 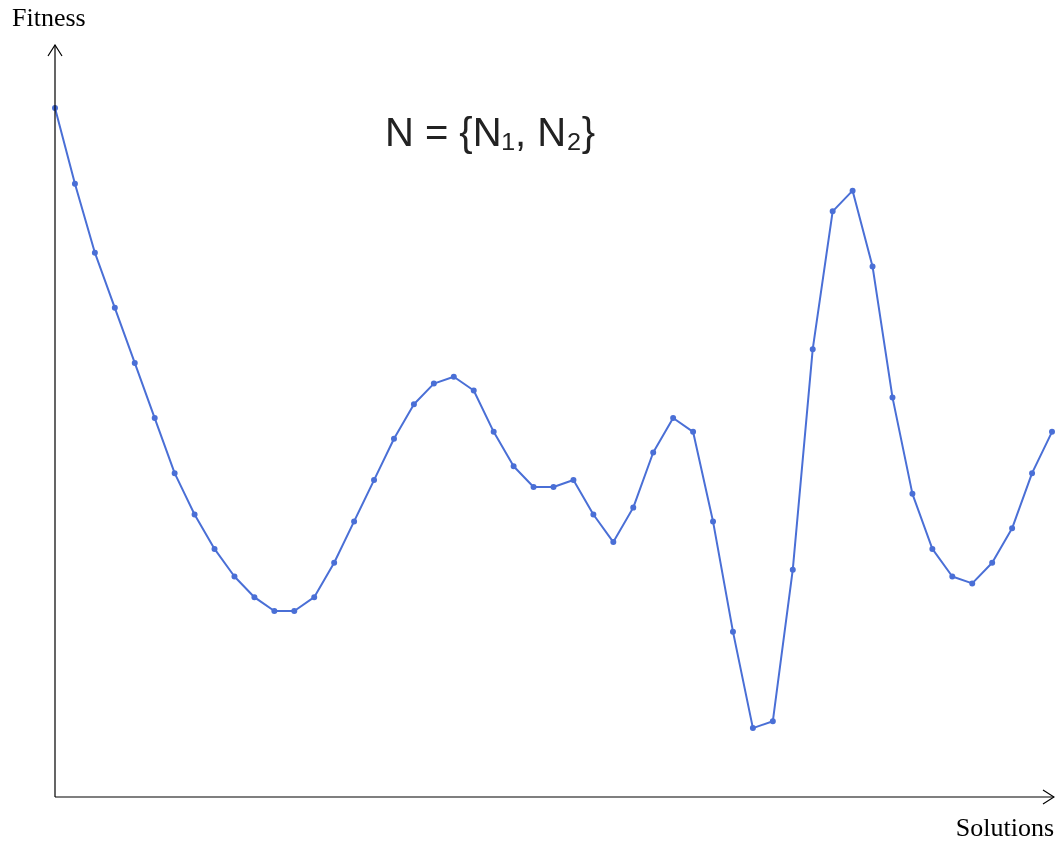 What do you see at coordinates (49, 17) in the screenshot?
I see `y-axis-title: Fitness` at bounding box center [49, 17].